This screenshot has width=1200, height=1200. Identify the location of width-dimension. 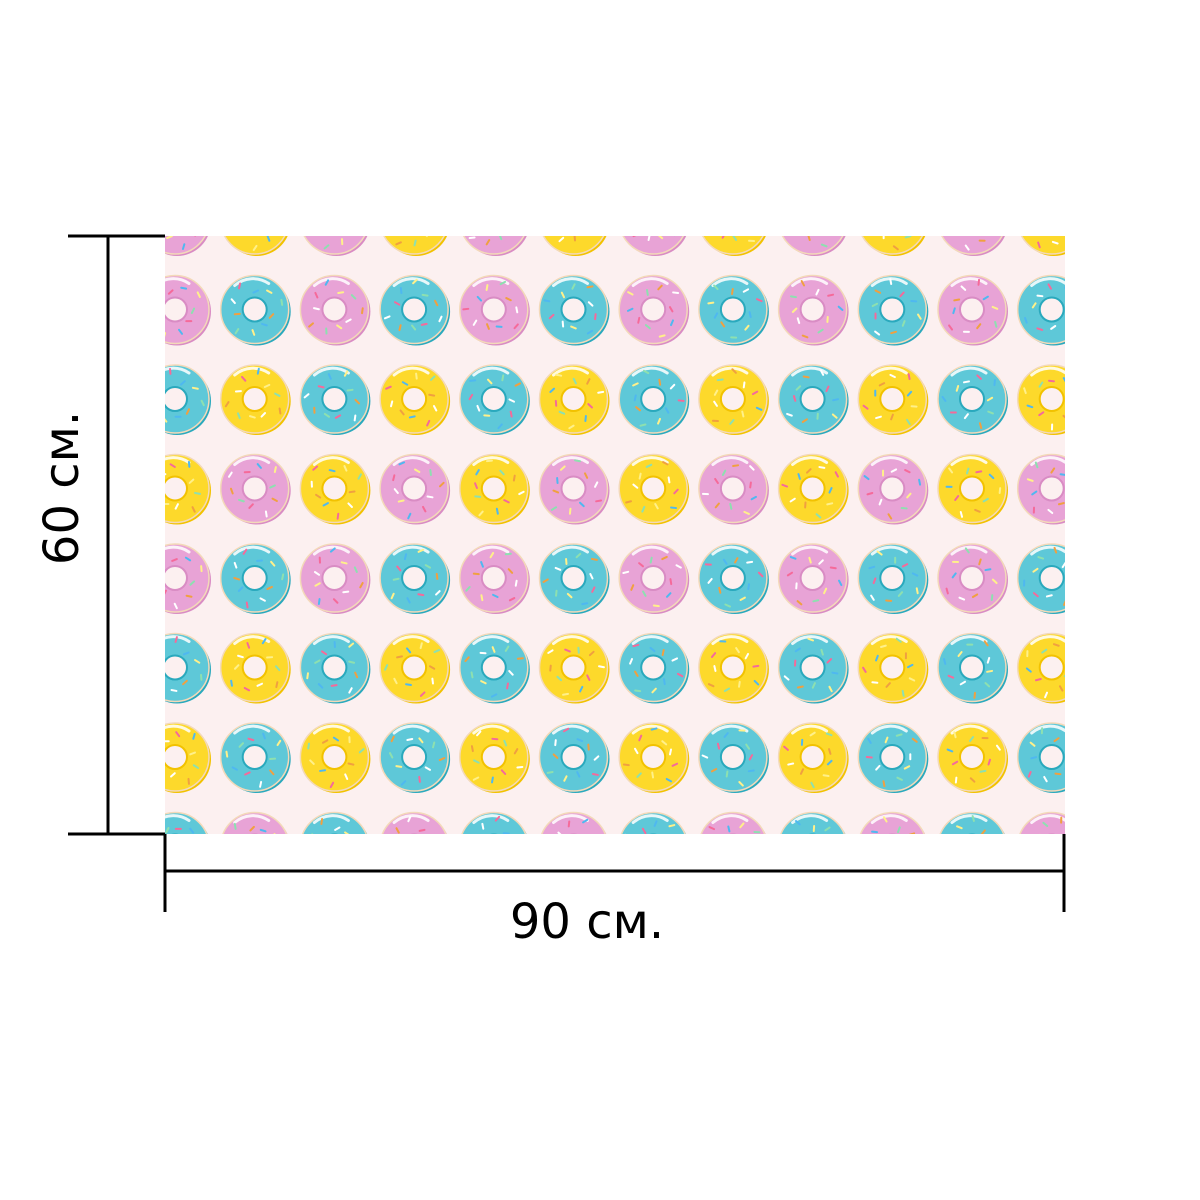
(614, 873).